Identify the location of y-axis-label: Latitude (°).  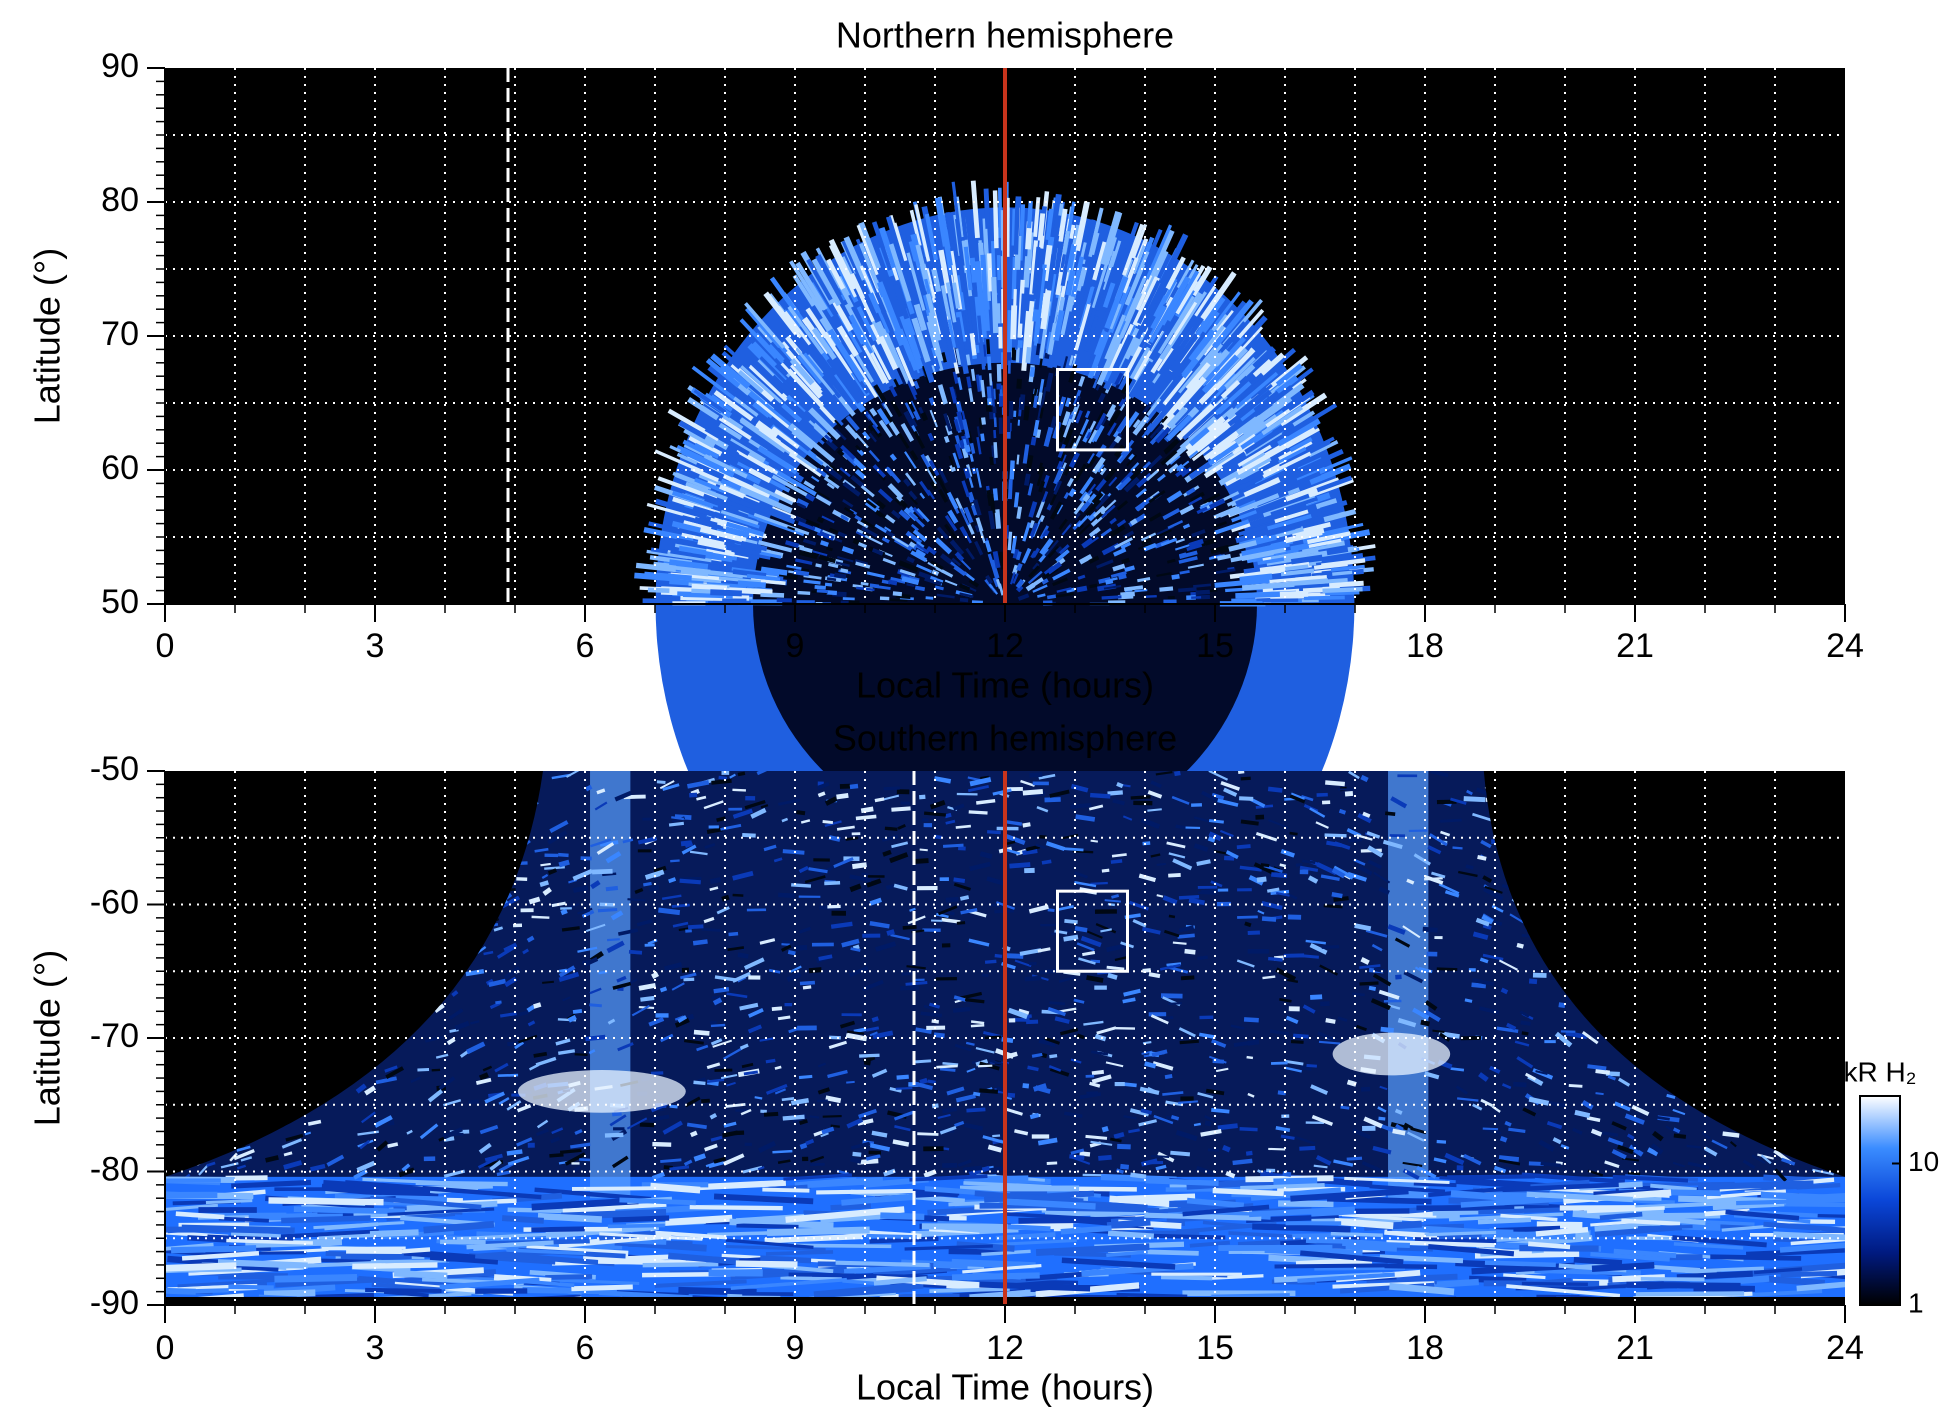
(47, 1038).